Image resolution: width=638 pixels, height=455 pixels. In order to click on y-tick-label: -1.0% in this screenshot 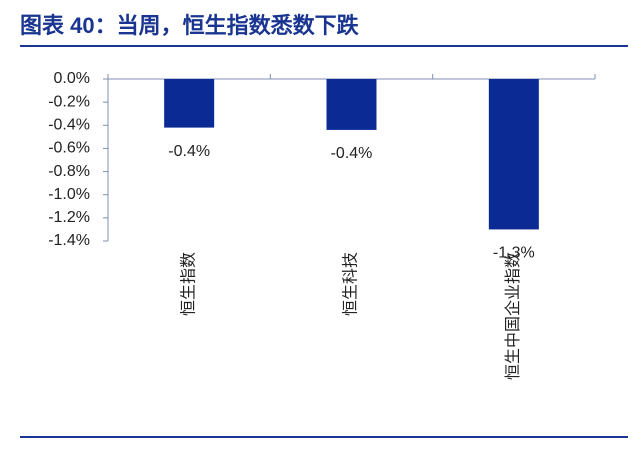, I will do `click(69, 194)`.